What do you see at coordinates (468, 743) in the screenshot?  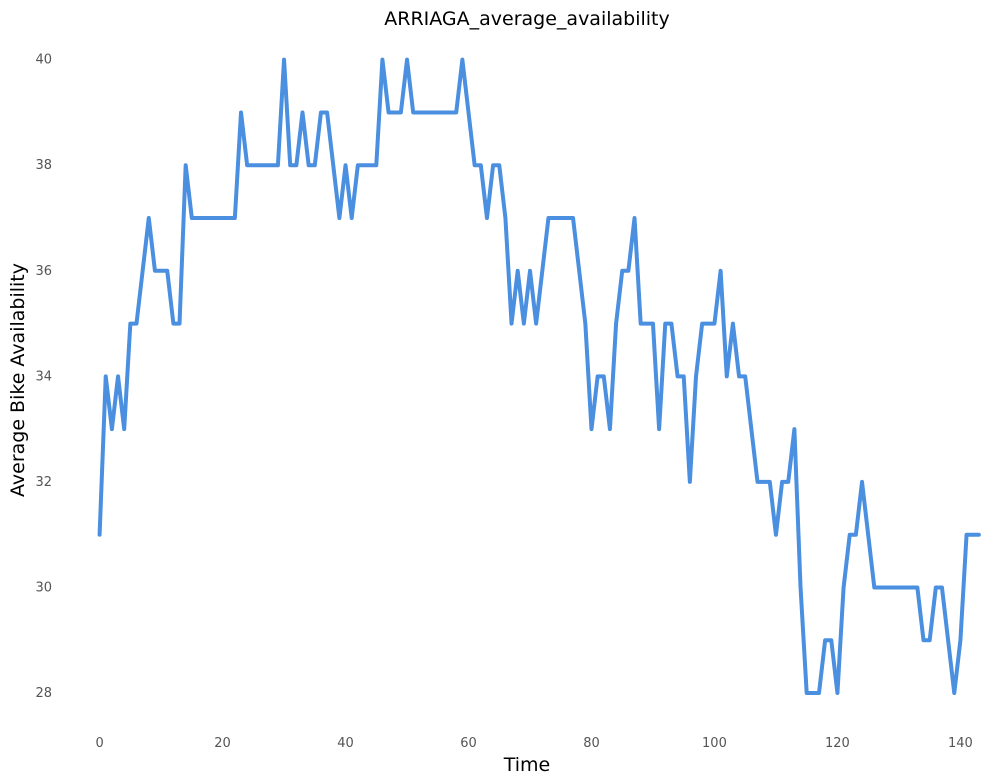 I see `x-tick-label: 60` at bounding box center [468, 743].